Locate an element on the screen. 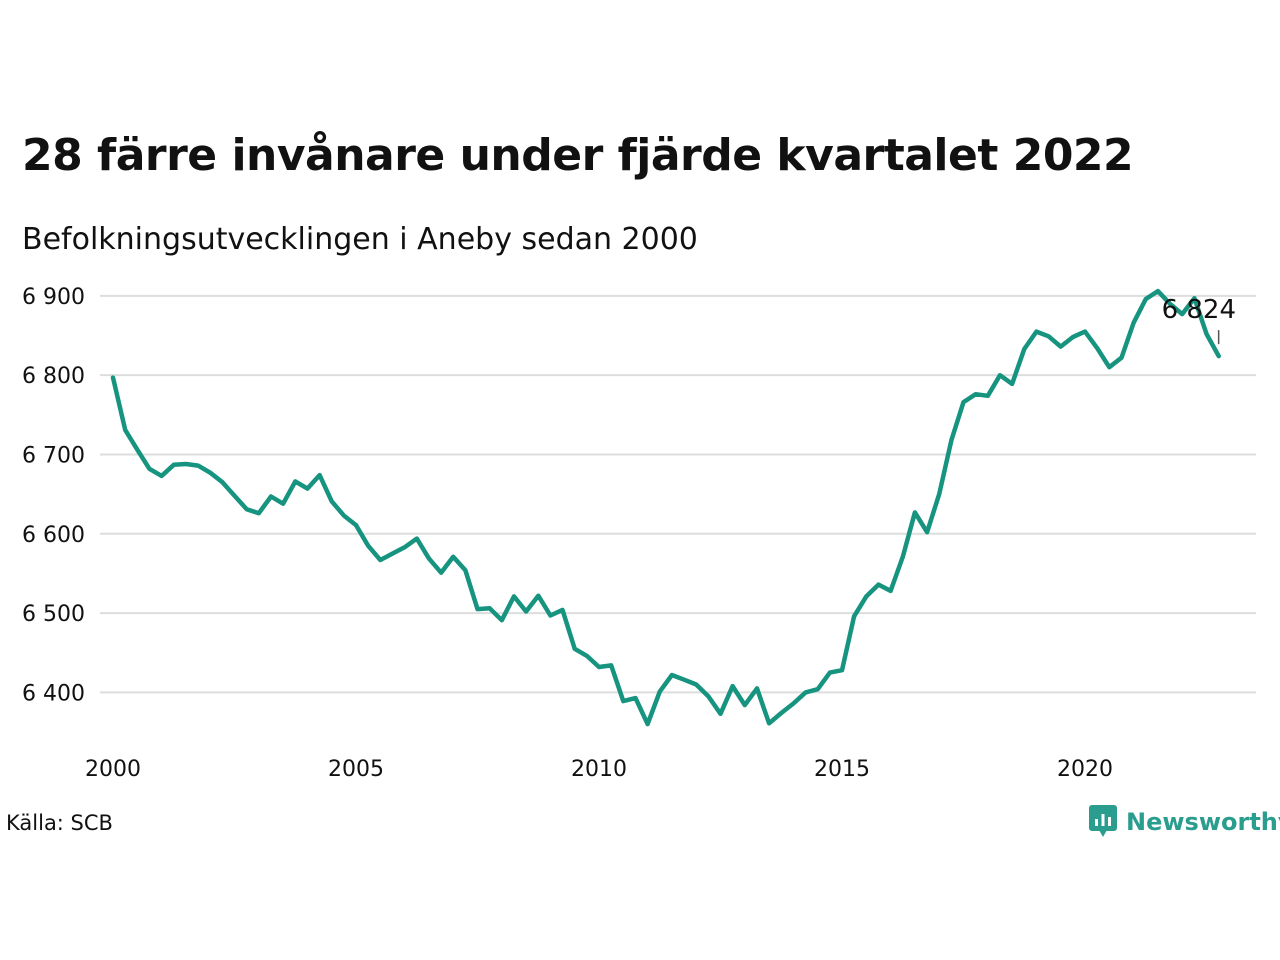 This screenshot has width=1280, height=960. brand-logo: Newsworthy is located at coordinates (1184, 822).